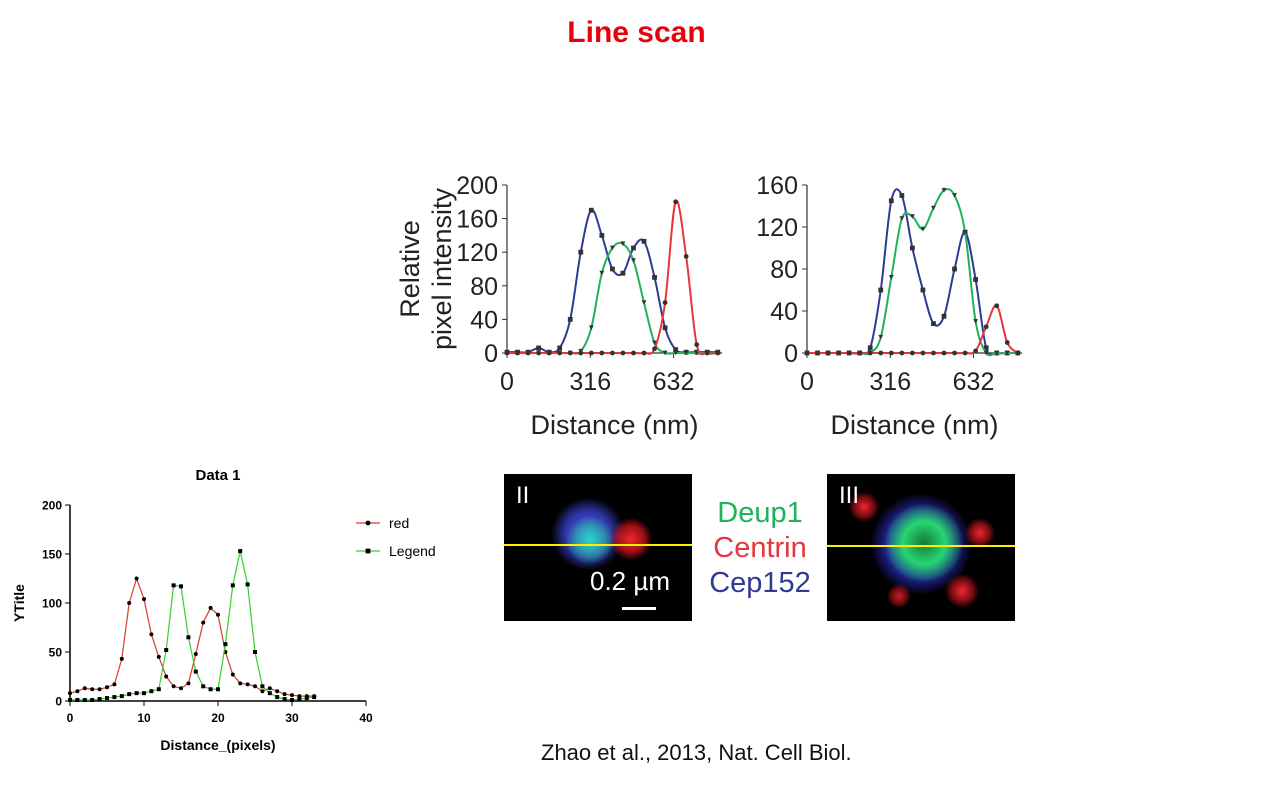 The width and height of the screenshot is (1273, 796). What do you see at coordinates (426, 268) in the screenshot?
I see `y-axis-label: Relative pixel intensity` at bounding box center [426, 268].